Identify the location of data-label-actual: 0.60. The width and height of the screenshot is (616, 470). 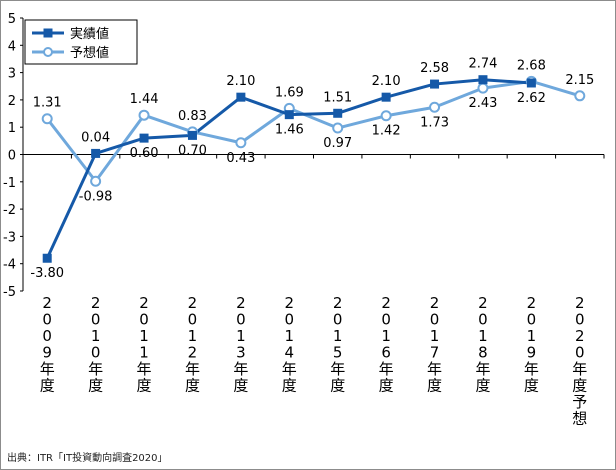
(144, 153).